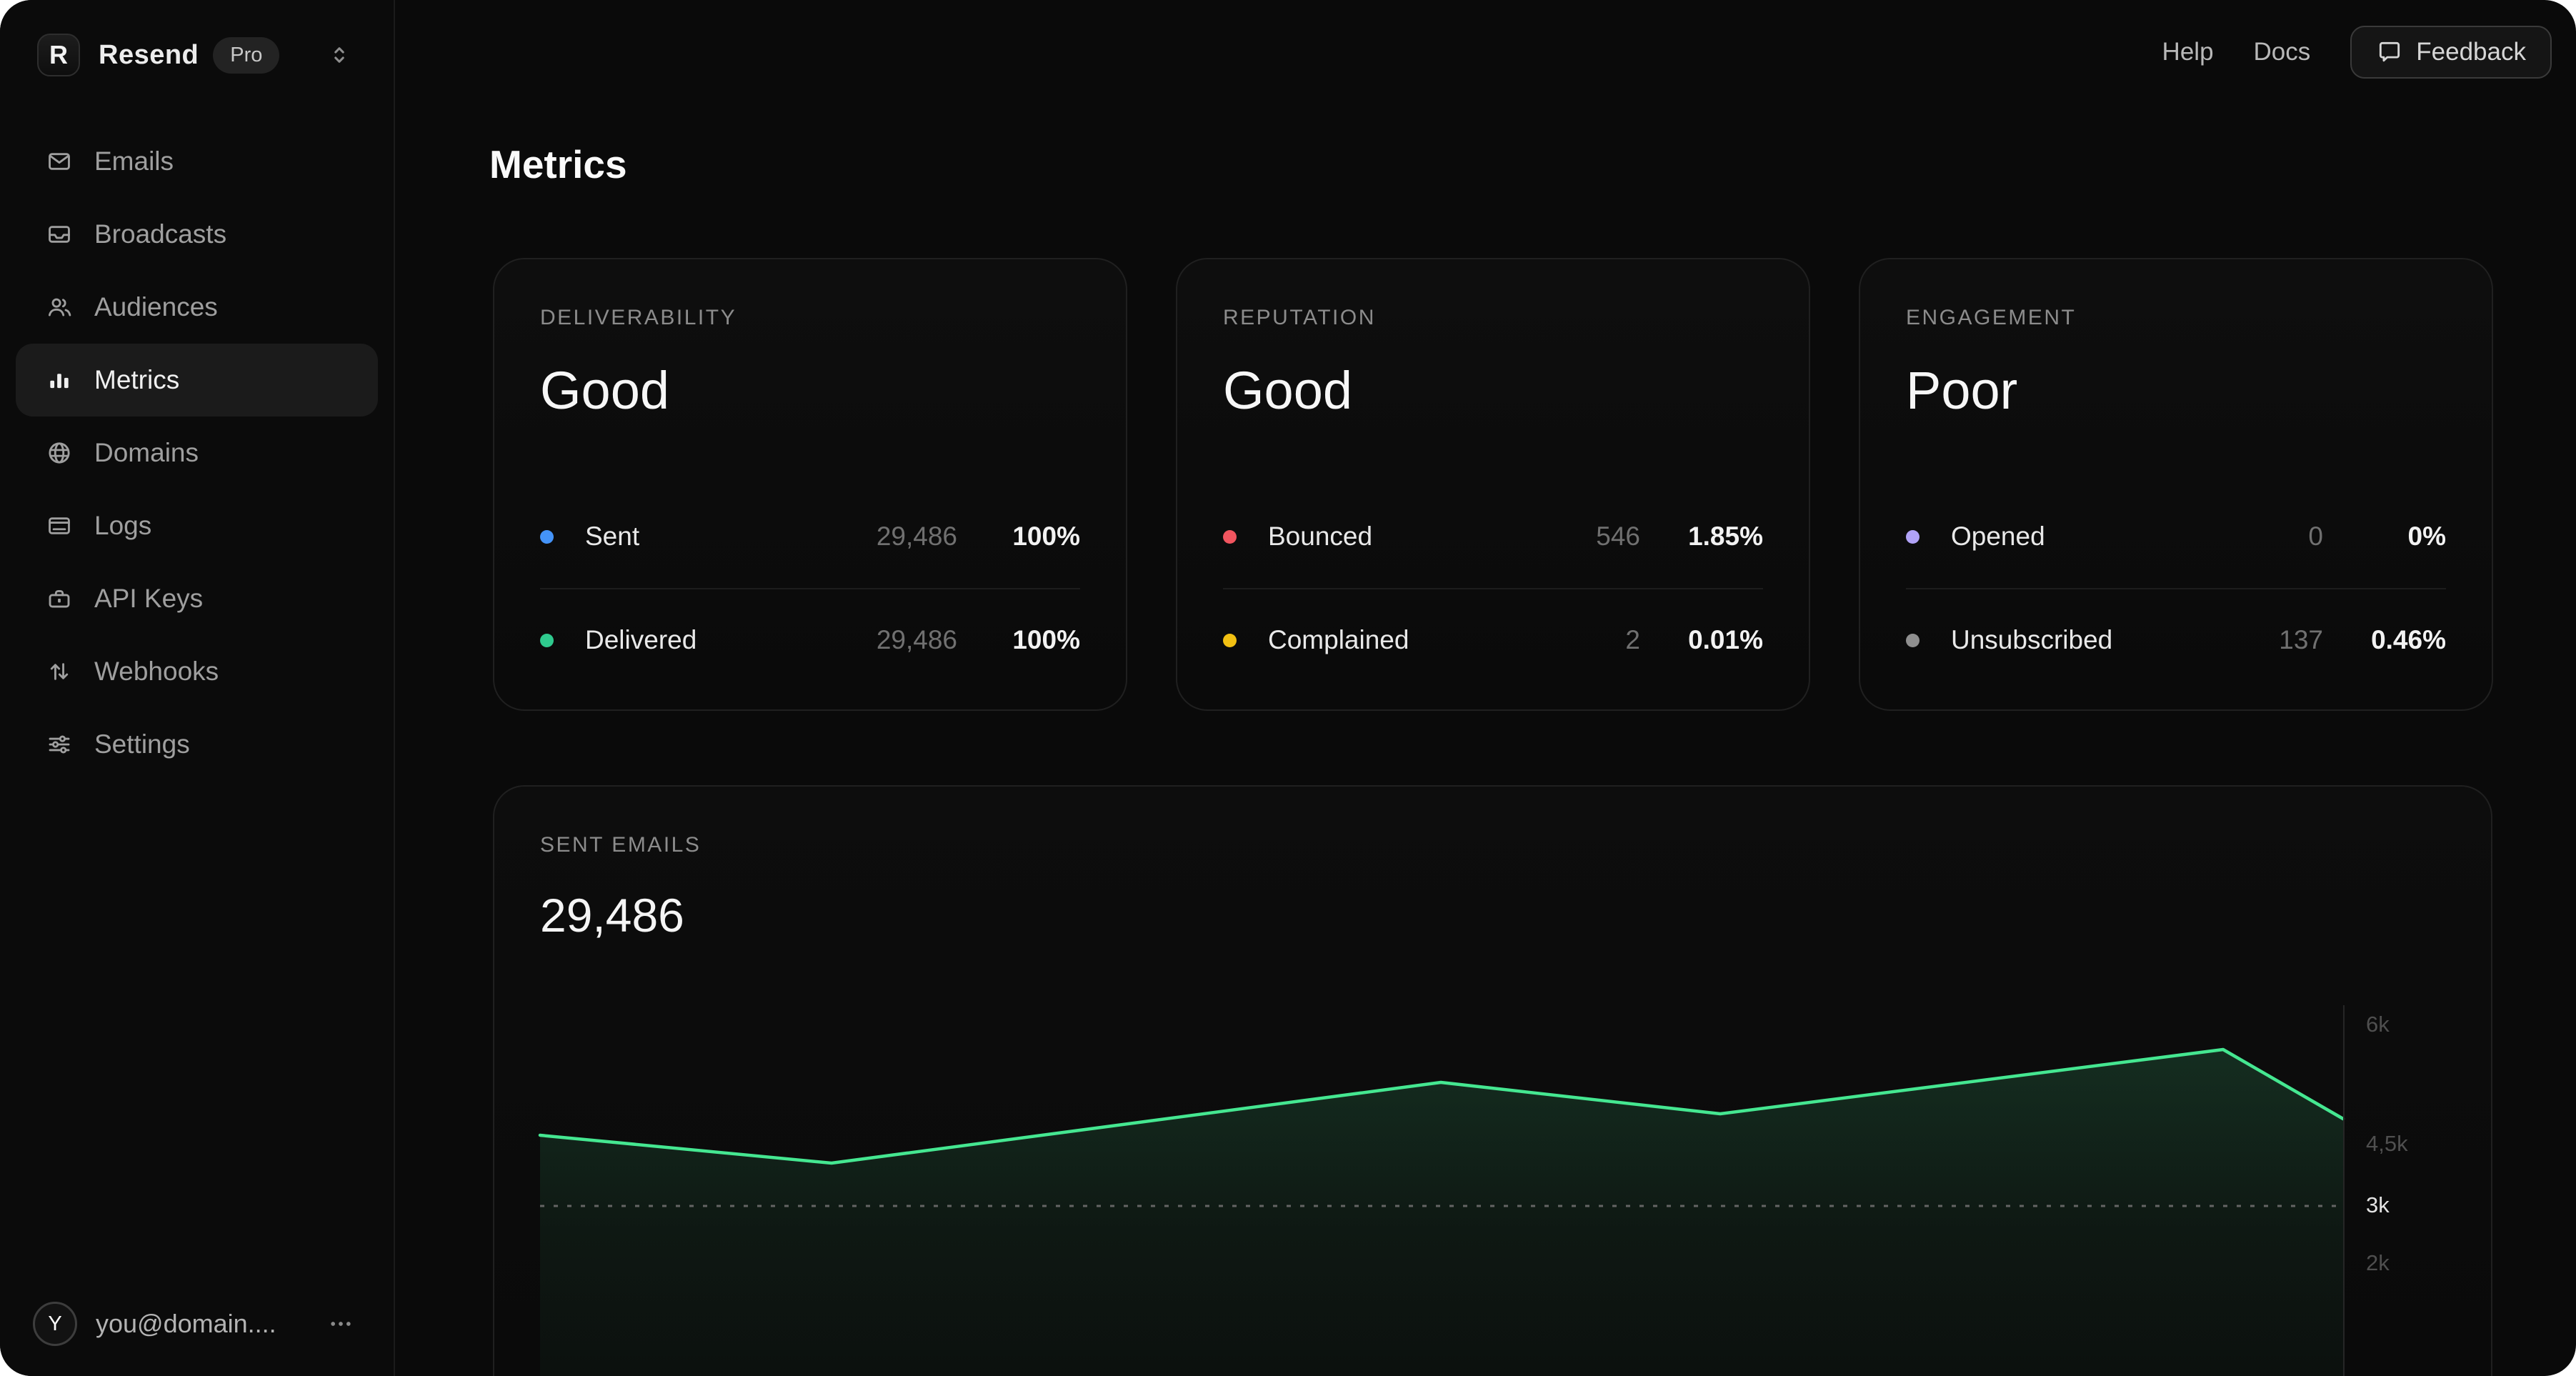 Image resolution: width=2576 pixels, height=1376 pixels. Describe the element at coordinates (1339, 639) in the screenshot. I see `metric-label: Complained` at that location.